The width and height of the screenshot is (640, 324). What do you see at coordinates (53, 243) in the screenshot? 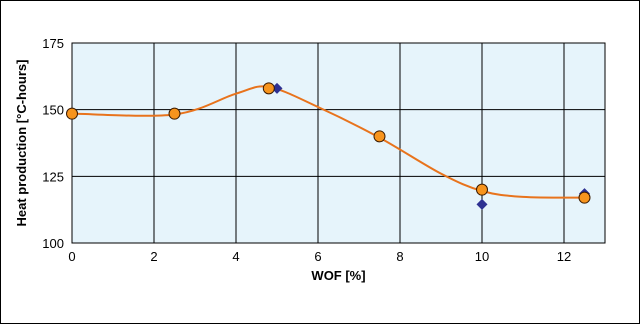
I see `y-tick-label: 100` at bounding box center [53, 243].